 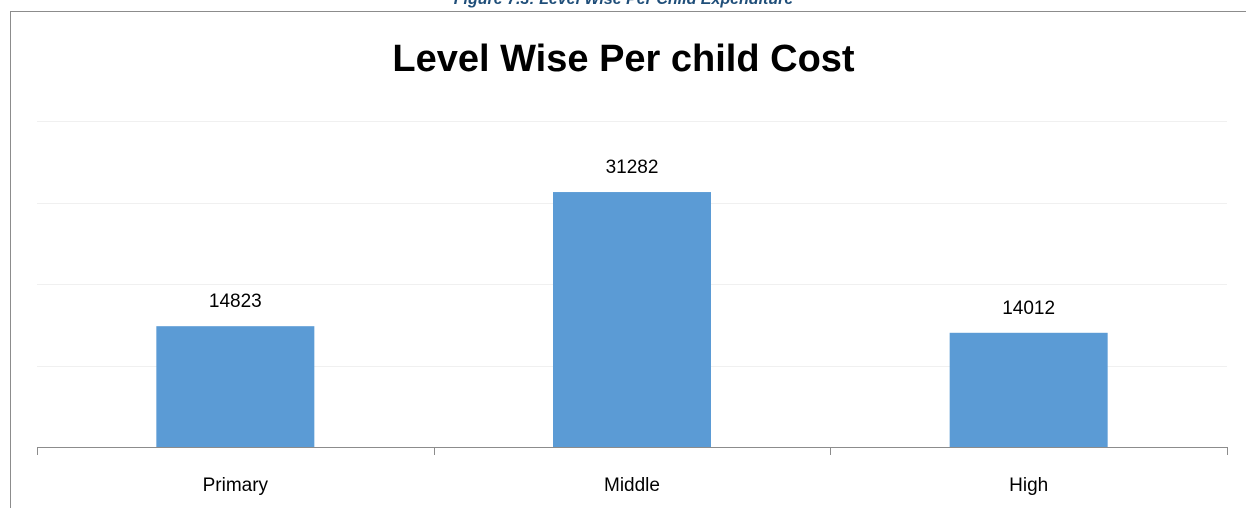 What do you see at coordinates (632, 485) in the screenshot?
I see `category-label: Middle` at bounding box center [632, 485].